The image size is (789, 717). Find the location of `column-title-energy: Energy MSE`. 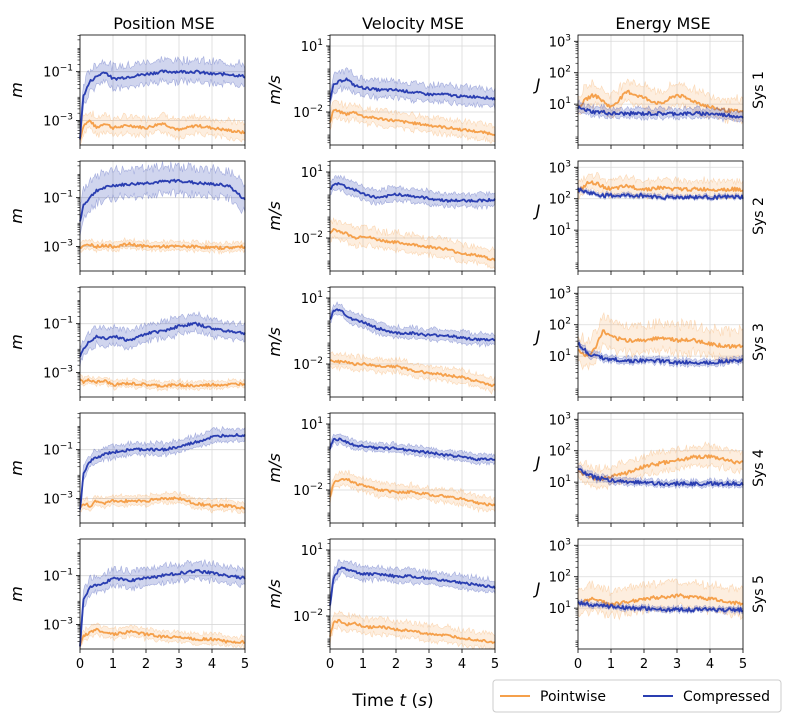

column-title-energy: Energy MSE is located at coordinates (662, 23).